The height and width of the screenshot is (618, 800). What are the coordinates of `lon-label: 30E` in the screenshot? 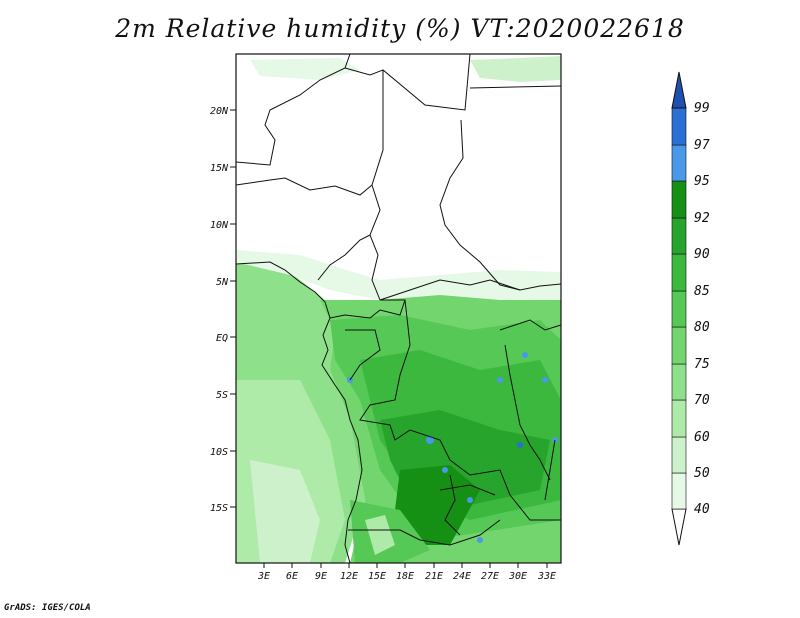 It's located at (517, 576).